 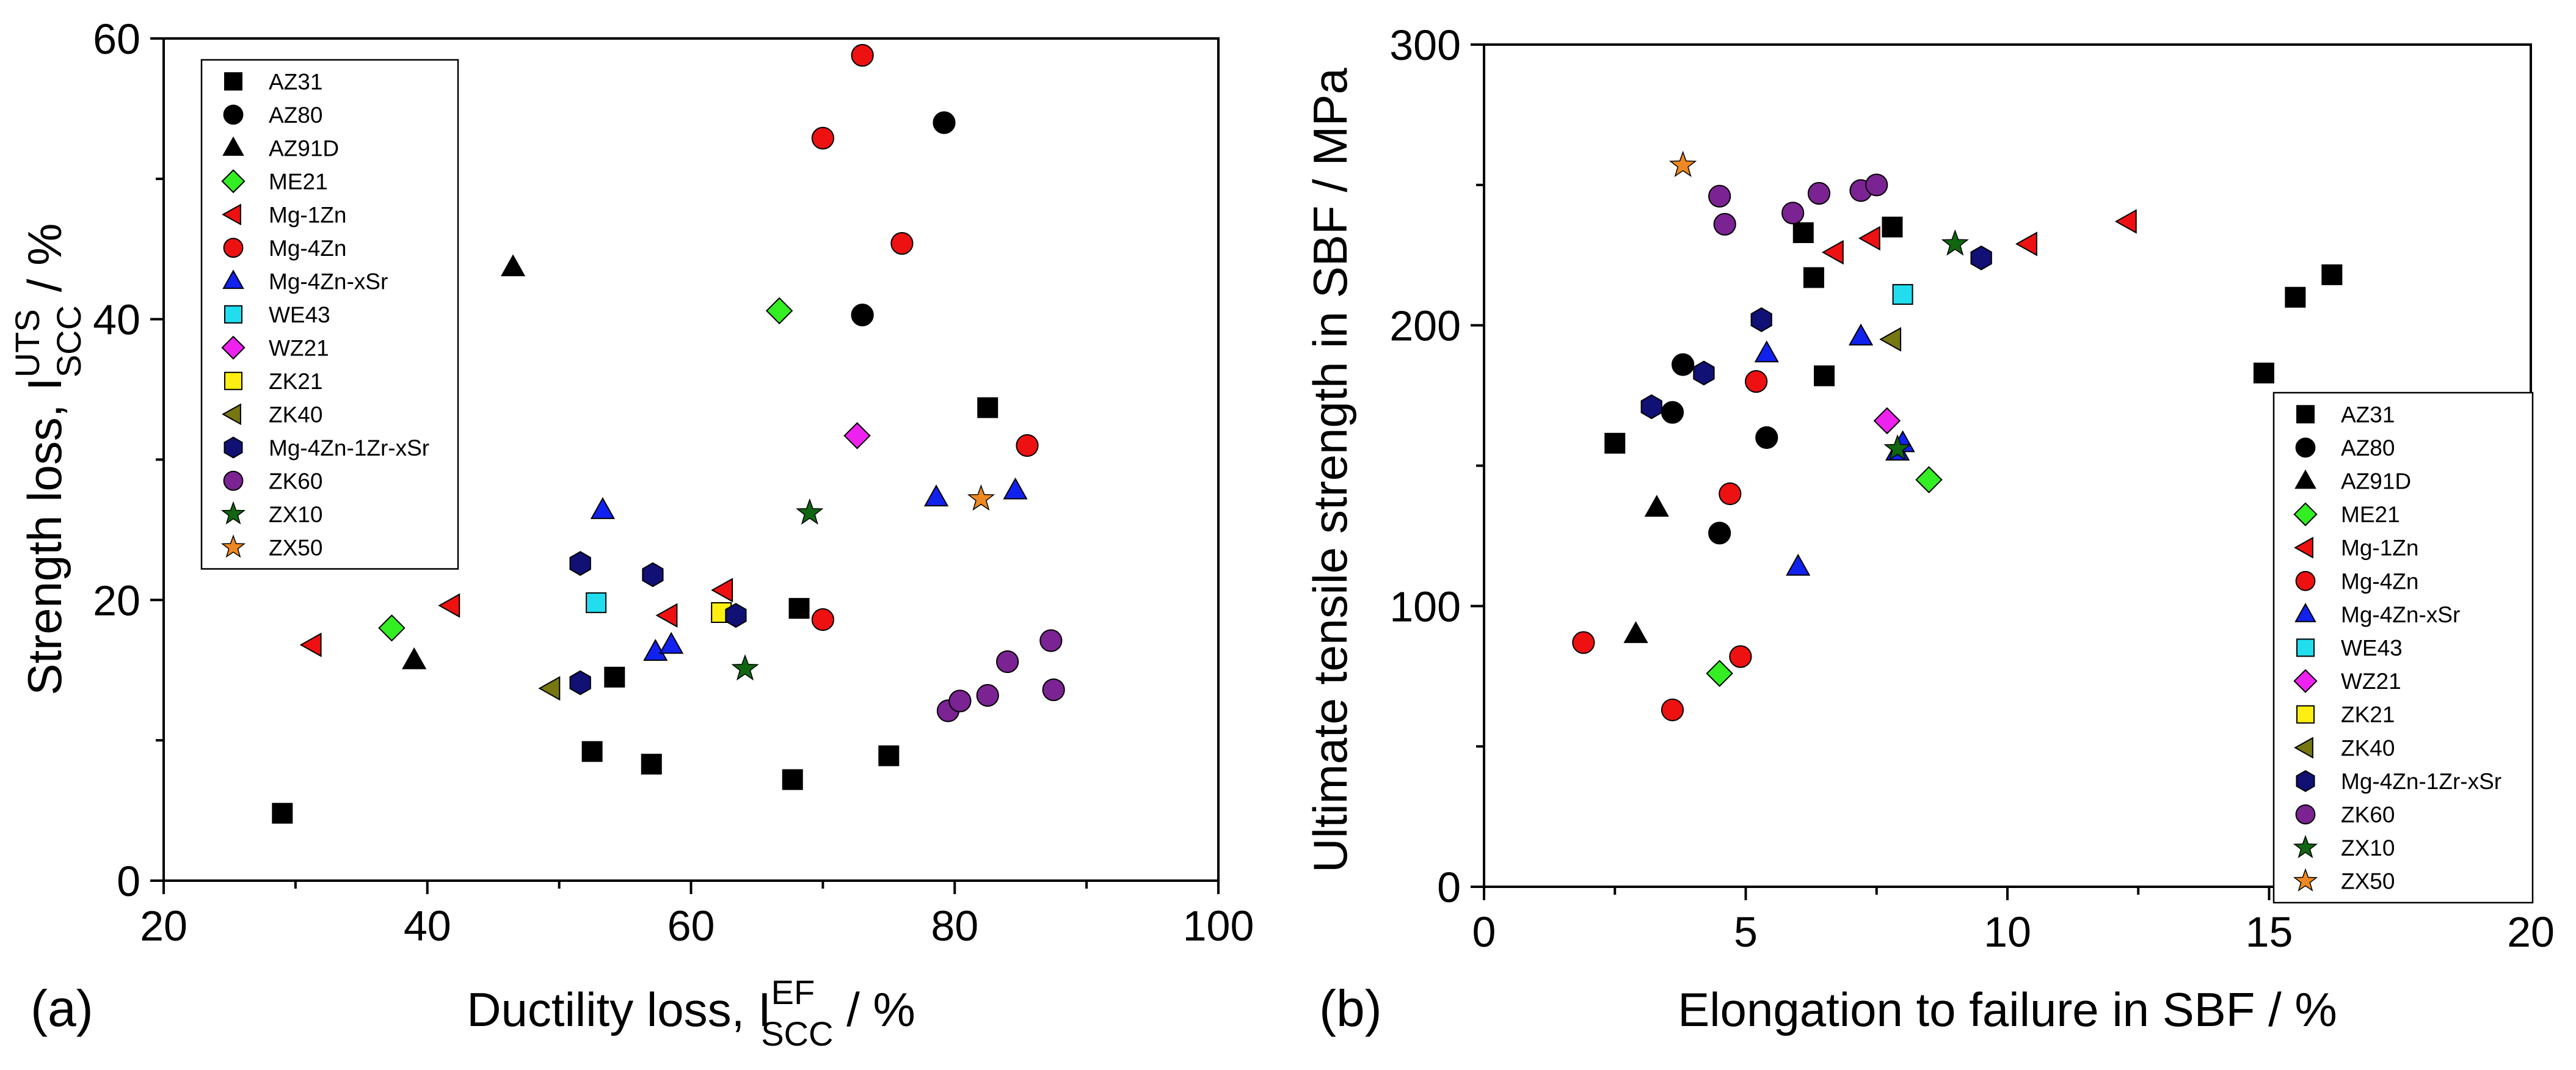 I want to click on panel-a-legend, so click(x=329, y=314).